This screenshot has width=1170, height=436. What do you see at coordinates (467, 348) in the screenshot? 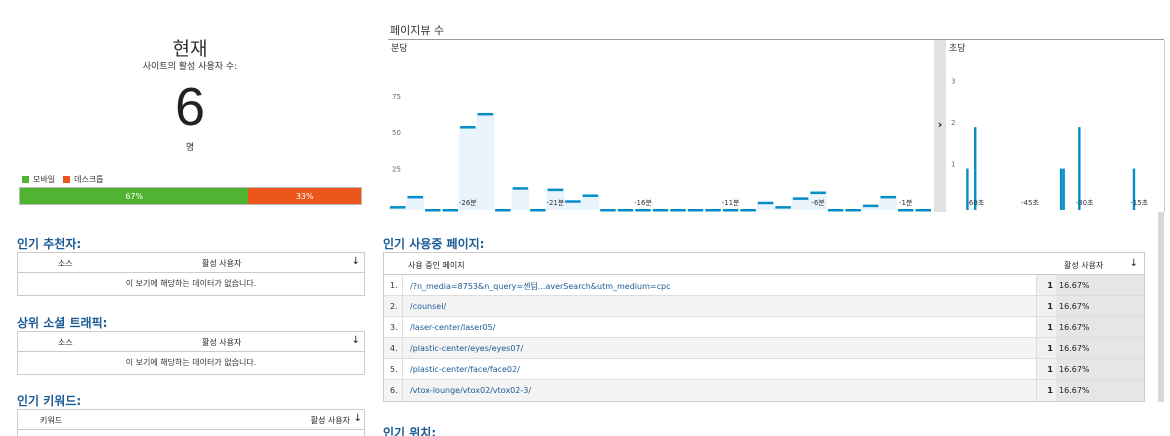
I see `page-link: /plastic-center/eyes/eyes07/` at bounding box center [467, 348].